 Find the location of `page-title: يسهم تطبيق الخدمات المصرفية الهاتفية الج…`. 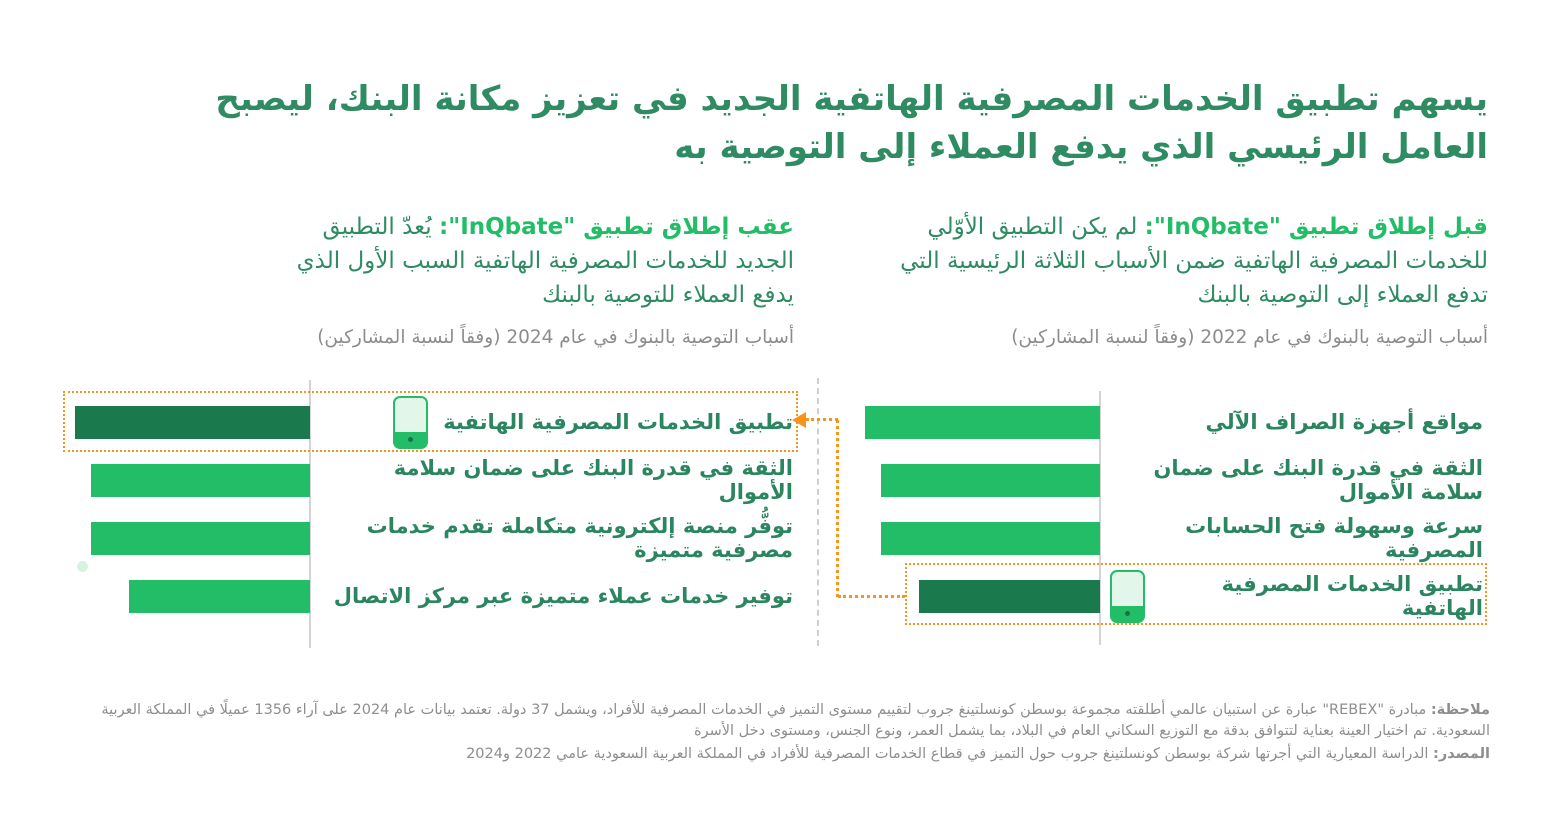

page-title: يسهم تطبيق الخدمات المصرفية الهاتفية الج… is located at coordinates (851, 123).